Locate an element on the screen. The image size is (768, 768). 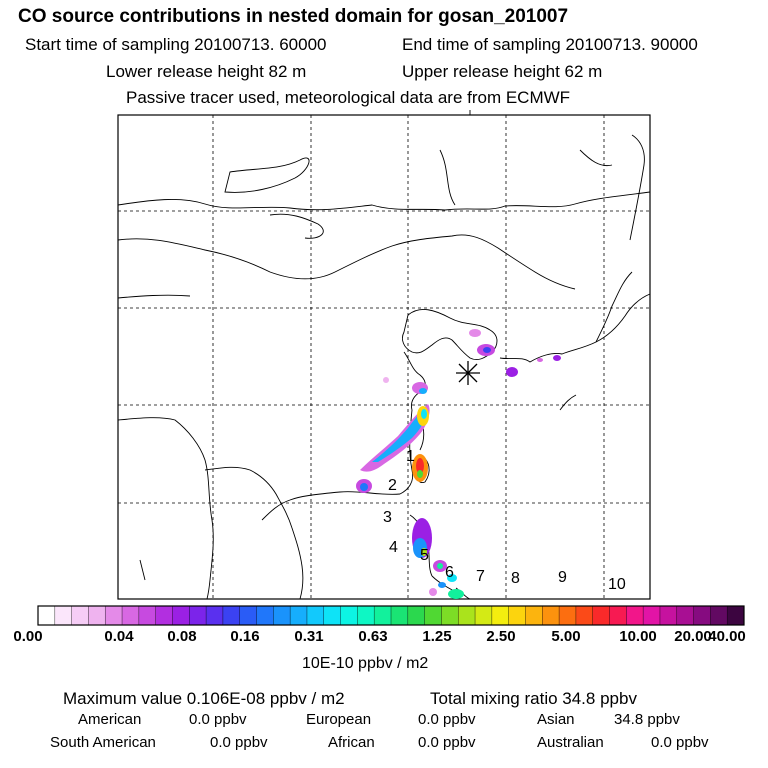
region-label: 3 is located at coordinates (387, 517).